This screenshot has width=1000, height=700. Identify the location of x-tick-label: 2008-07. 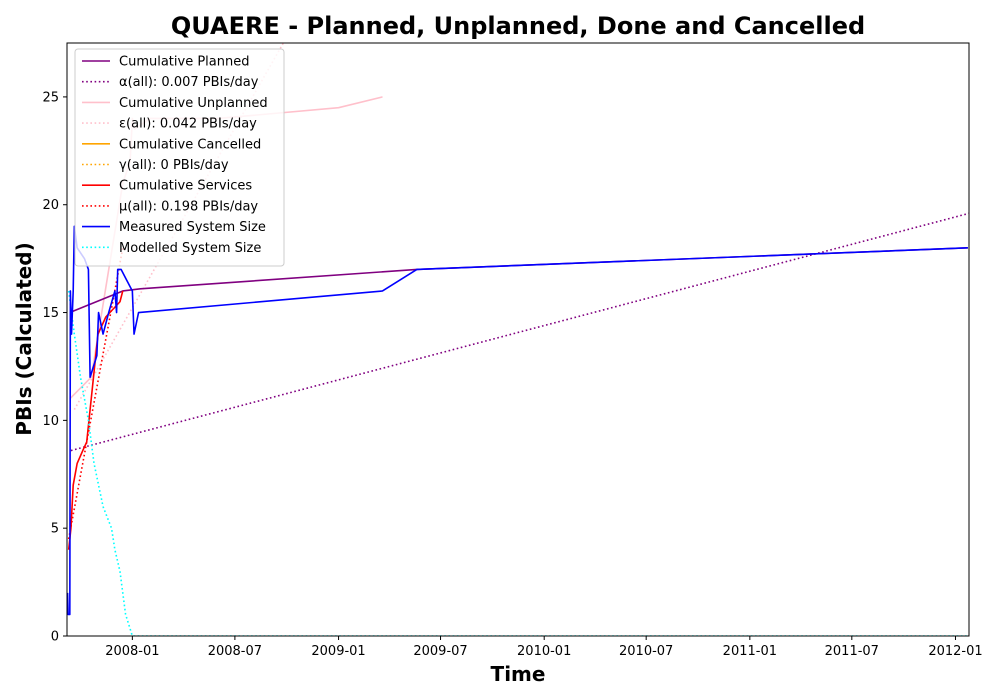
(235, 651).